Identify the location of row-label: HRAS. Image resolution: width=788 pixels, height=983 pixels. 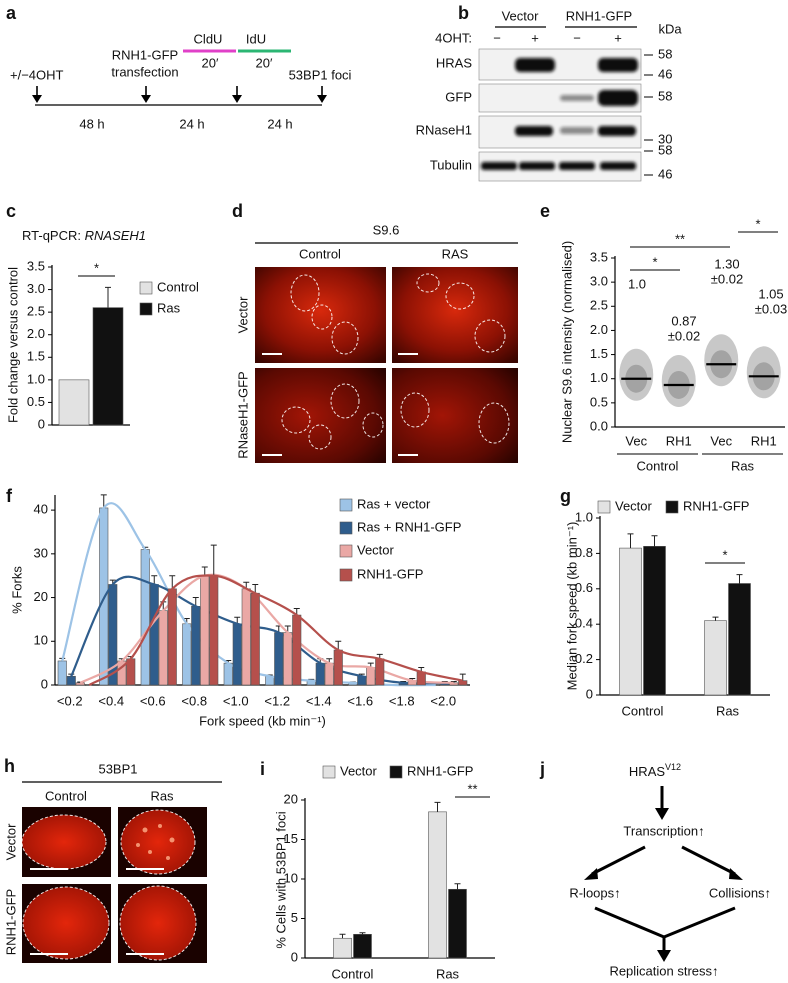
(454, 62).